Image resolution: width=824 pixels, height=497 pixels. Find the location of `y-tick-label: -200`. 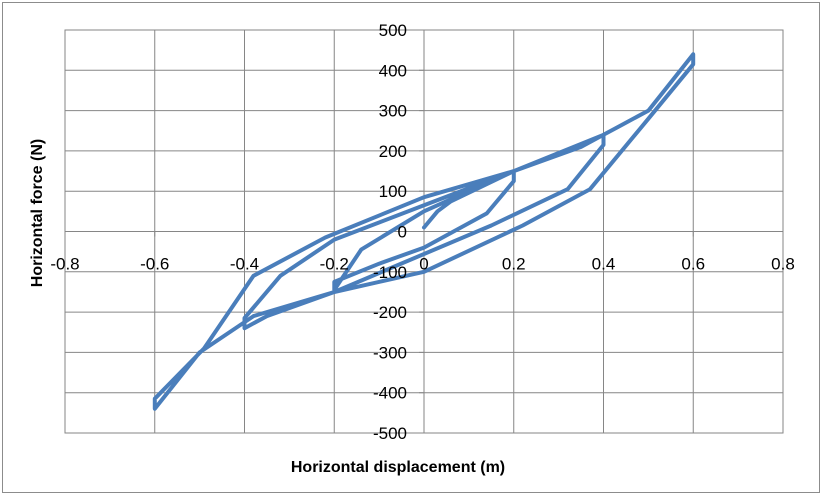

y-tick-label: -200 is located at coordinates (390, 312).